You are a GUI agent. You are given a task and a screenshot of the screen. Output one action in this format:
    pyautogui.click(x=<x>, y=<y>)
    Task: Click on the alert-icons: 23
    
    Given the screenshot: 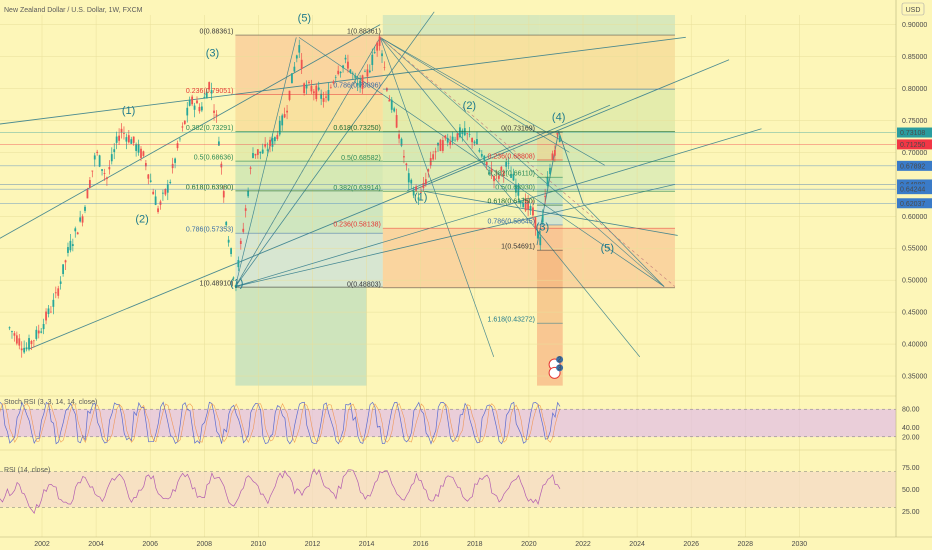 What is the action you would take?
    pyautogui.click(x=556, y=367)
    